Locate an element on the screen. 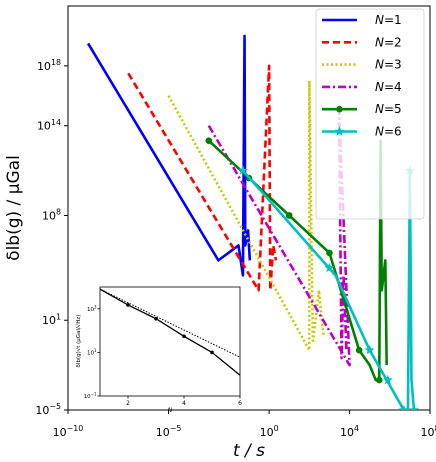 The image size is (436, 462). inset-series-clip is located at coordinates (170, 332).